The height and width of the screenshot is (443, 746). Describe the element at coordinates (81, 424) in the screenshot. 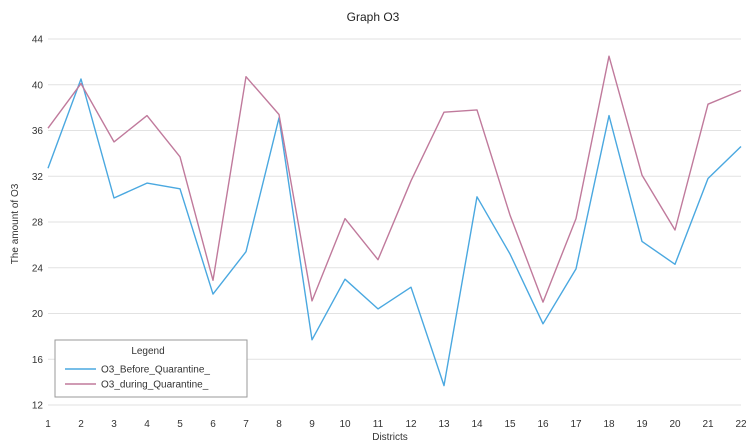

I see `x-tick-label: 2` at that location.